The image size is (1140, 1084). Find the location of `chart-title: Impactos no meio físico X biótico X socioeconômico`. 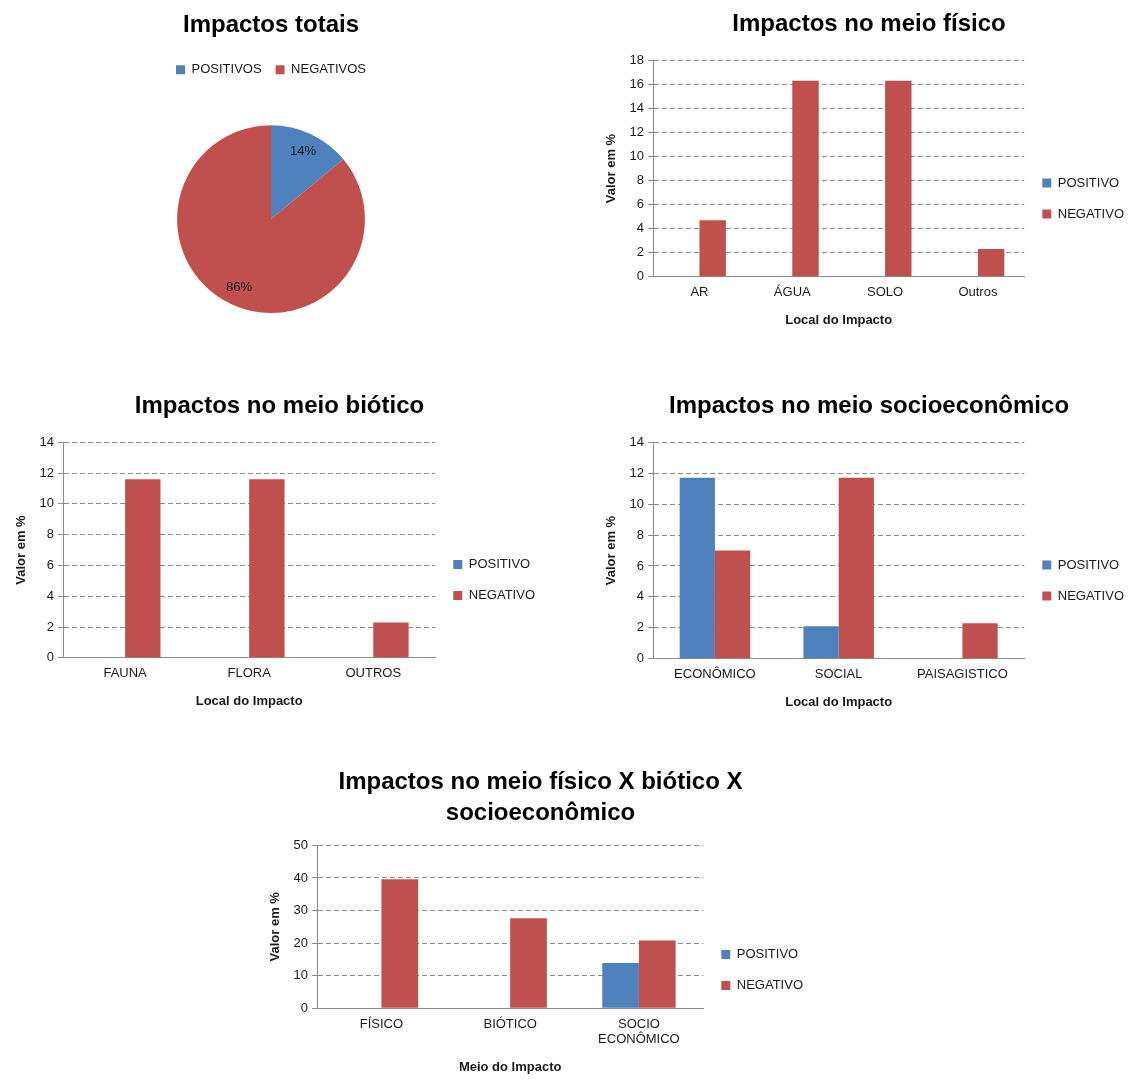

chart-title: Impactos no meio físico X biótico X socioeconômico is located at coordinates (540, 796).